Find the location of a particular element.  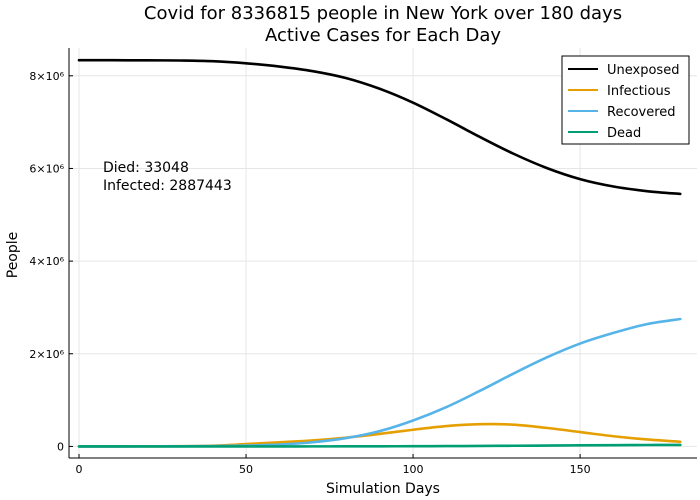

y-tick-label: 2×10⁶ is located at coordinates (46, 354).